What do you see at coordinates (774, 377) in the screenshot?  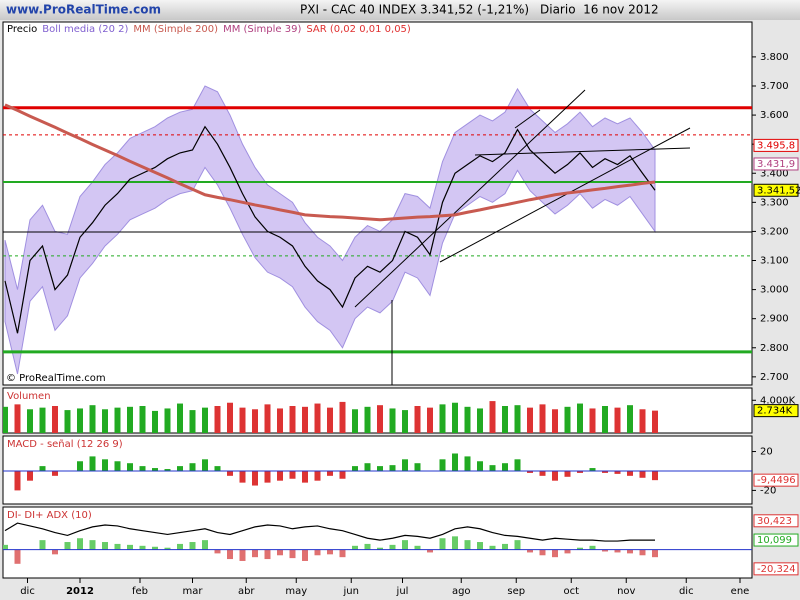 I see `y-tick-label: 2.700` at bounding box center [774, 377].